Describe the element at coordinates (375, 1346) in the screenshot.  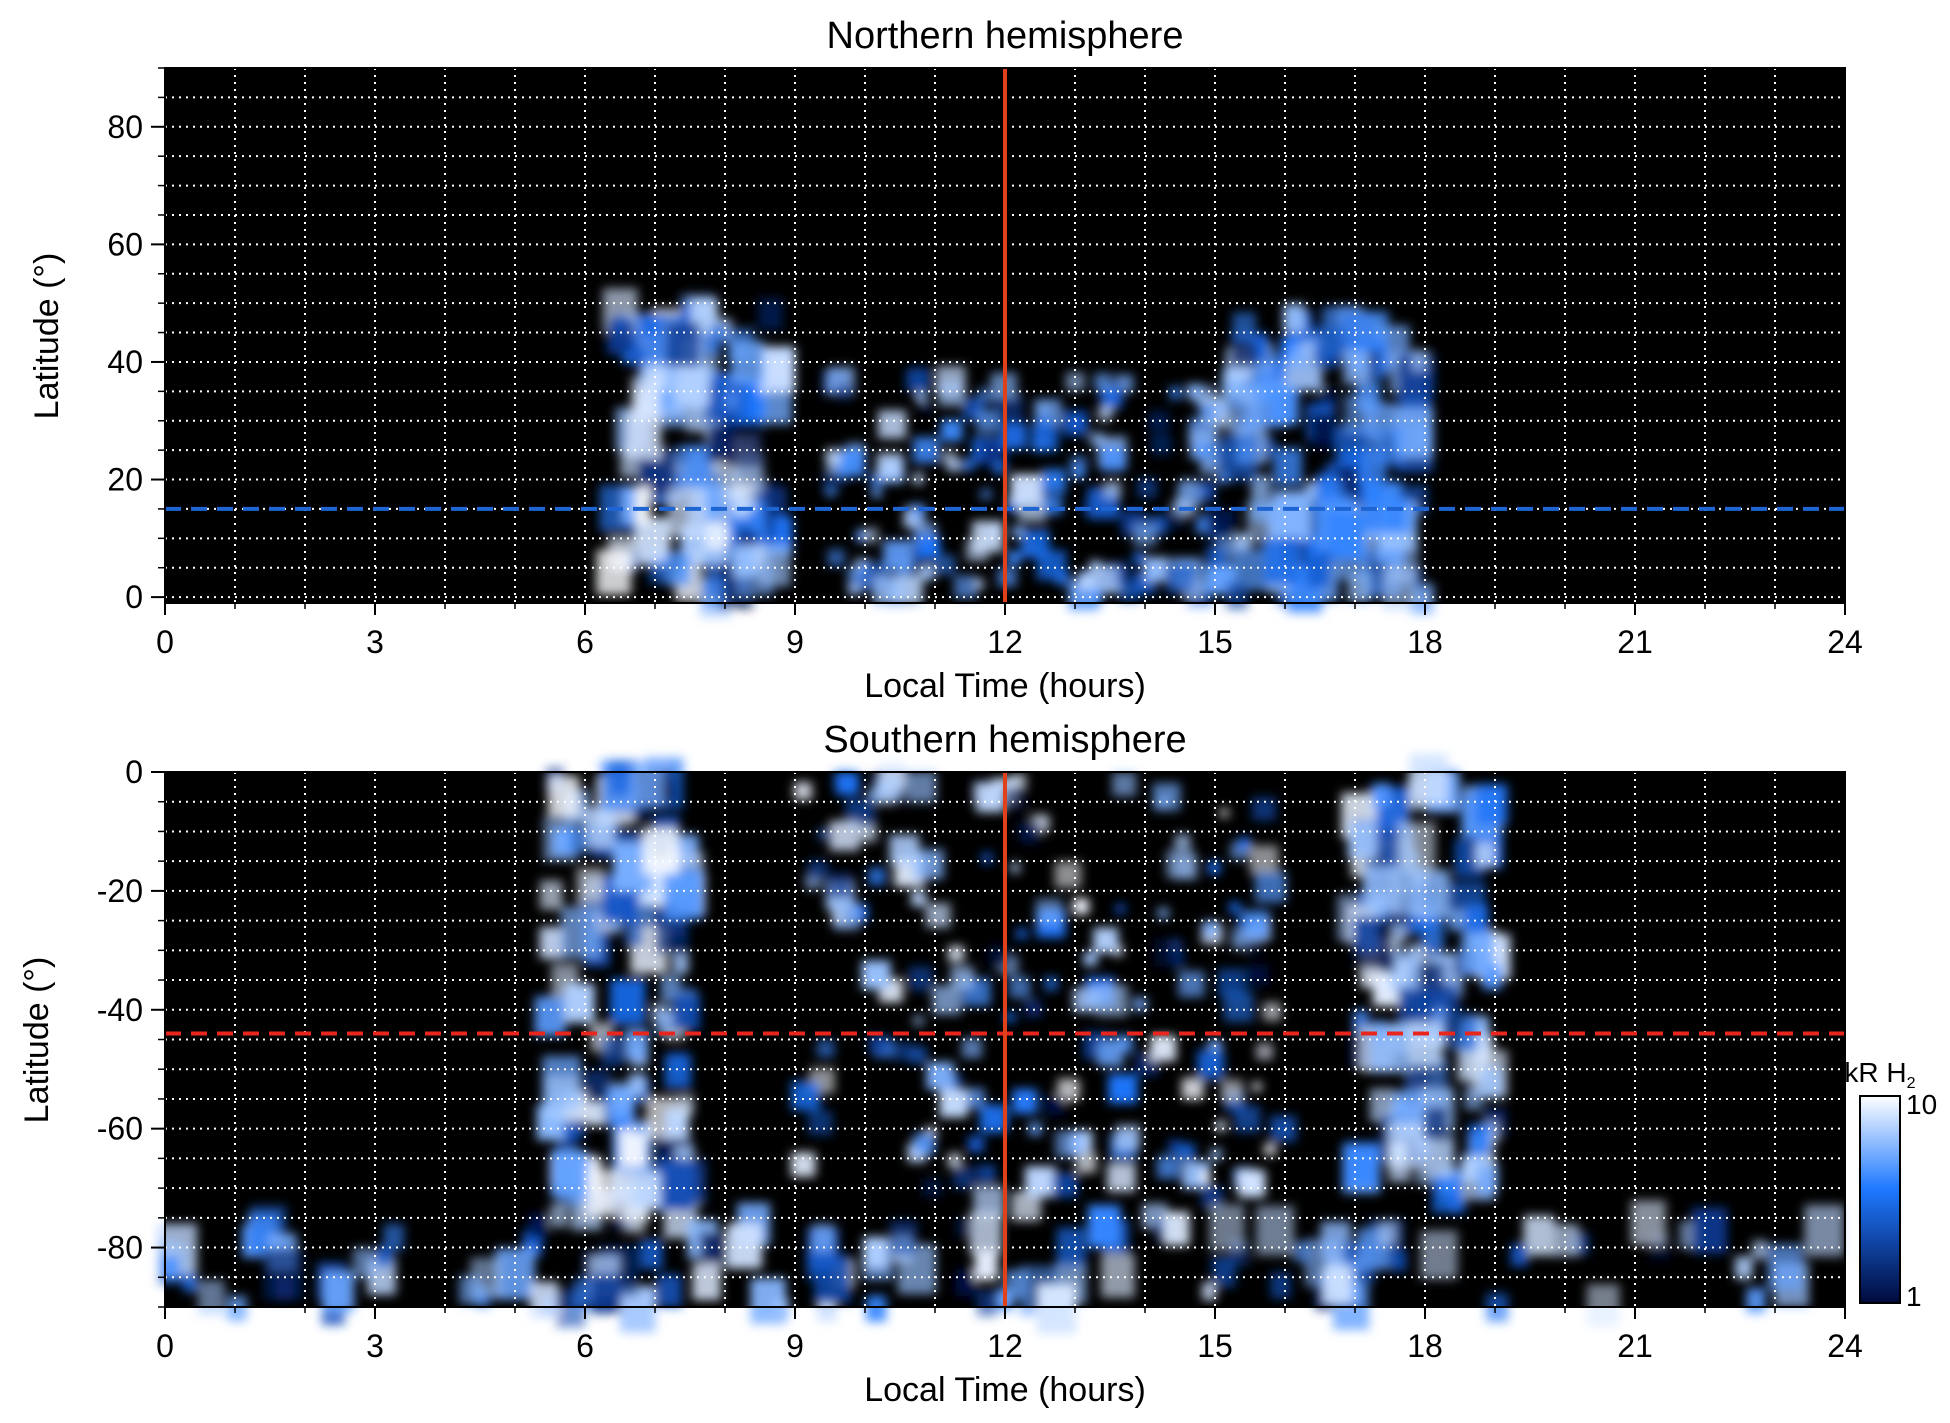
I see `x-tick-label: 3` at that location.